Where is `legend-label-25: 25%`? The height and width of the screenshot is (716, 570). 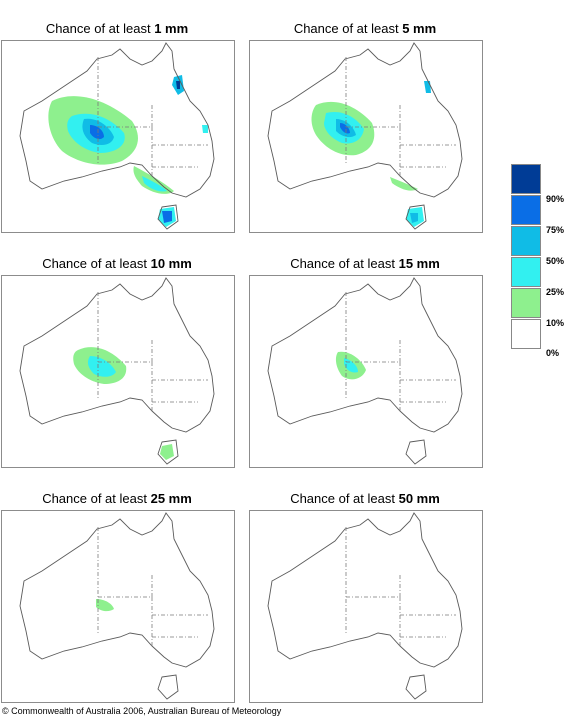
legend-label-25: 25% is located at coordinates (555, 292).